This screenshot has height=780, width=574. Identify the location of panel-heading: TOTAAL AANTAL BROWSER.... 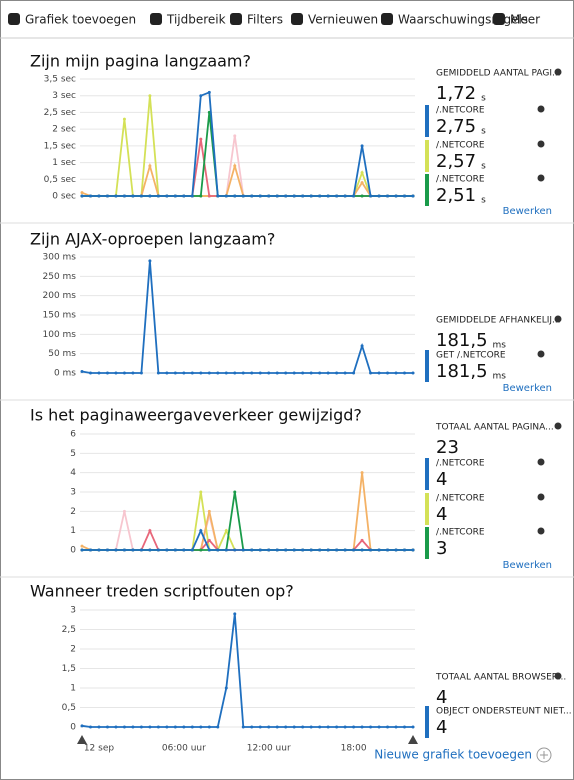
(500, 678).